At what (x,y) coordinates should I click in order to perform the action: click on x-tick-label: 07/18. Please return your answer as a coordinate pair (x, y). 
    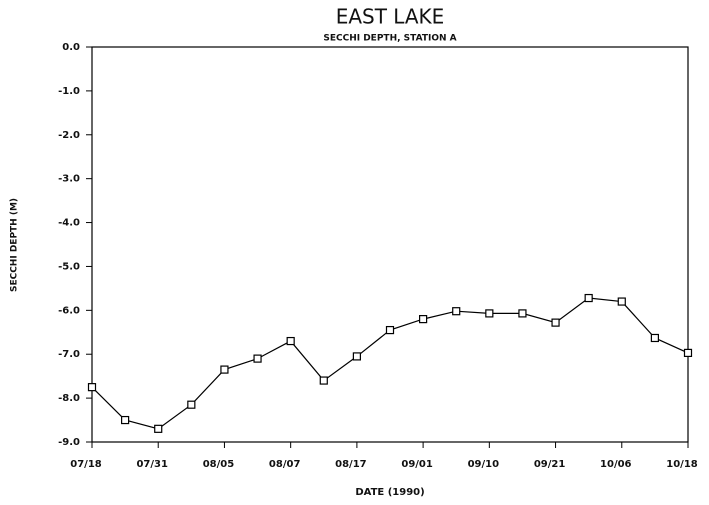
    Looking at the image, I should click on (86, 464).